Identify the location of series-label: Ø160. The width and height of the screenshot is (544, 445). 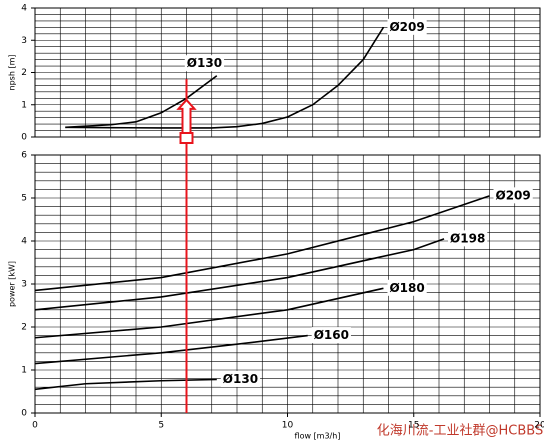
(331, 335).